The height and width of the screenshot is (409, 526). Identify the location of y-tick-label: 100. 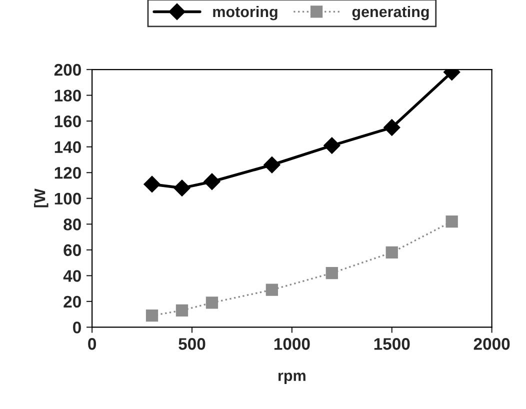
(67, 198).